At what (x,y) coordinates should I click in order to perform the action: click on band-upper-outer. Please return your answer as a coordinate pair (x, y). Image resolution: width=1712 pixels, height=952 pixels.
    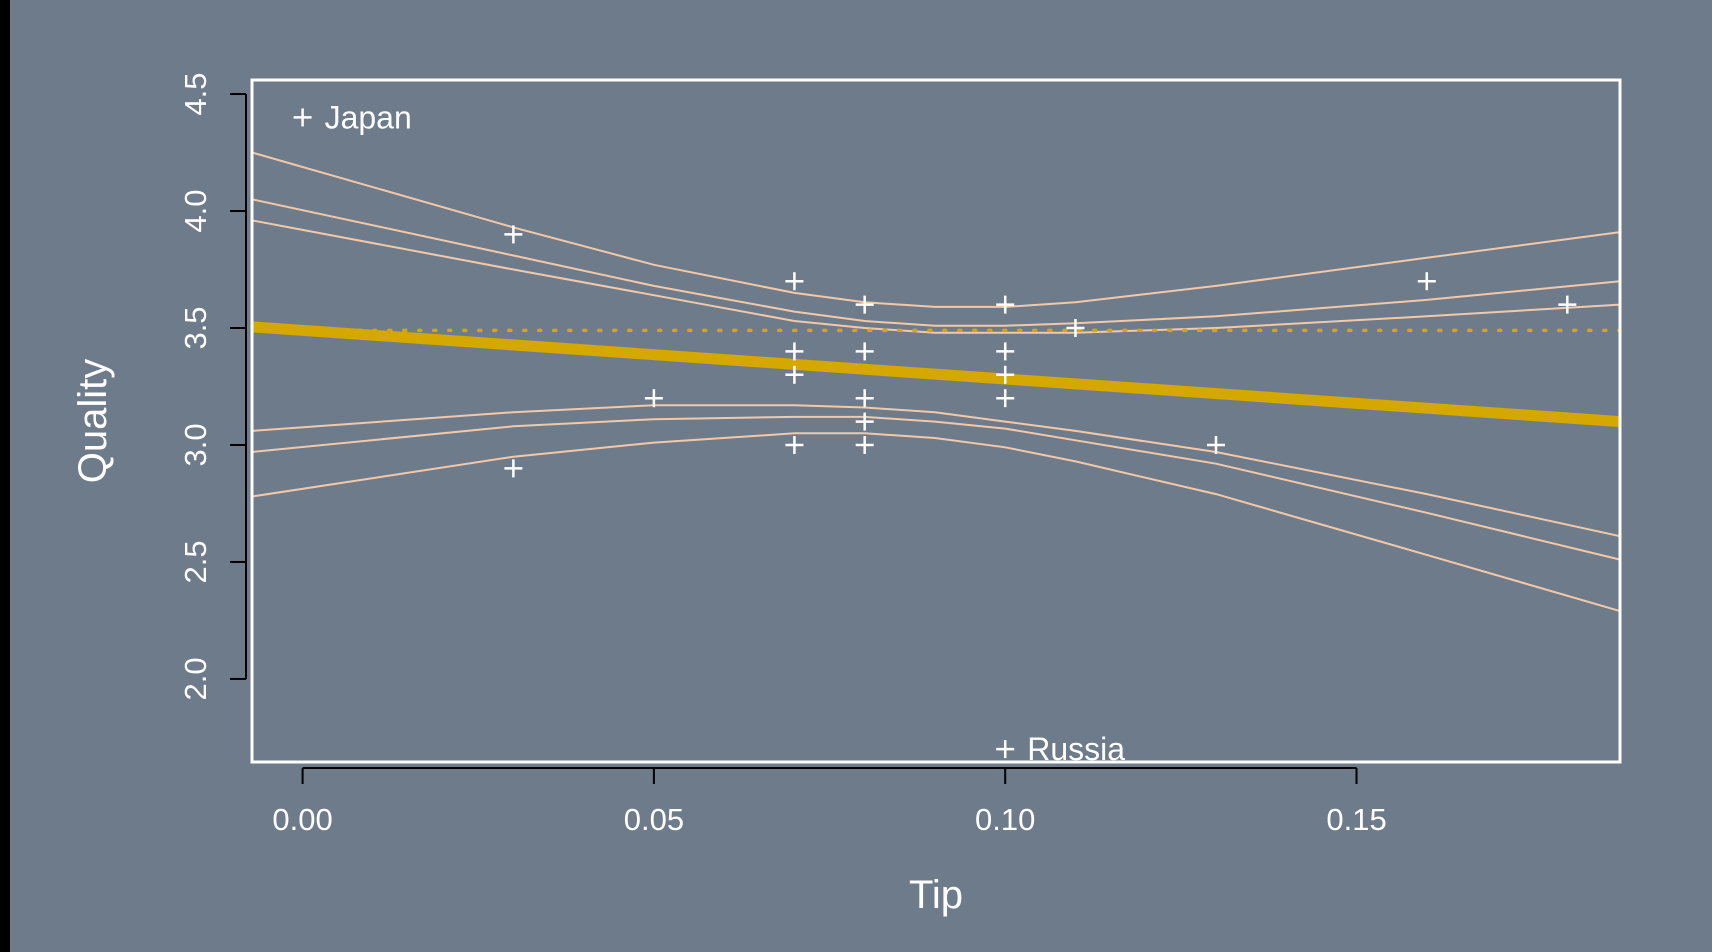
    Looking at the image, I should click on (936, 229).